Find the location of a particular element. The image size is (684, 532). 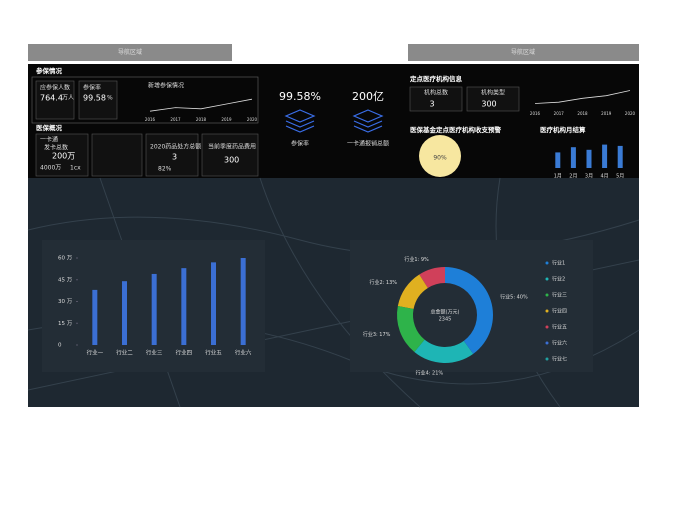

label: 发卡总数 is located at coordinates (56, 148).